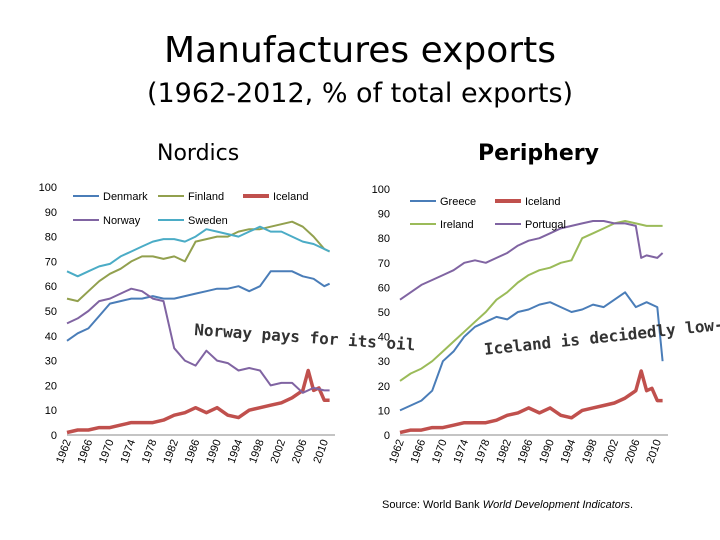 This screenshot has width=720, height=540. I want to click on legend-label-denmark: Denmark, so click(125, 197).